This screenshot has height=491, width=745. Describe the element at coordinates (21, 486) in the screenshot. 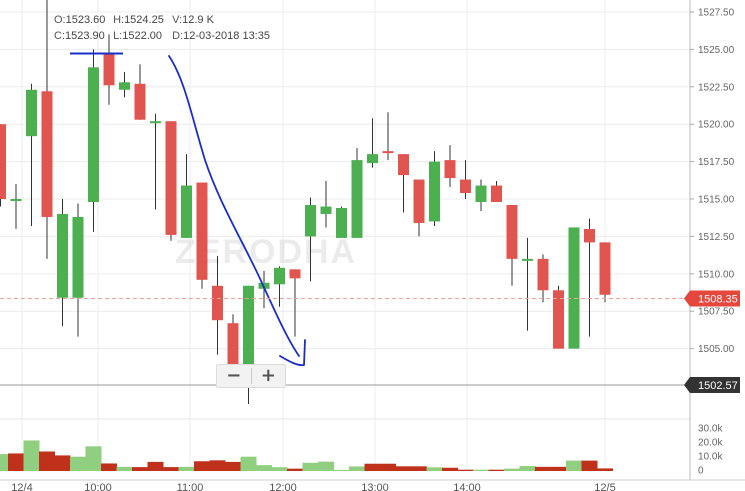

I see `time-tick-label: 12/4` at that location.